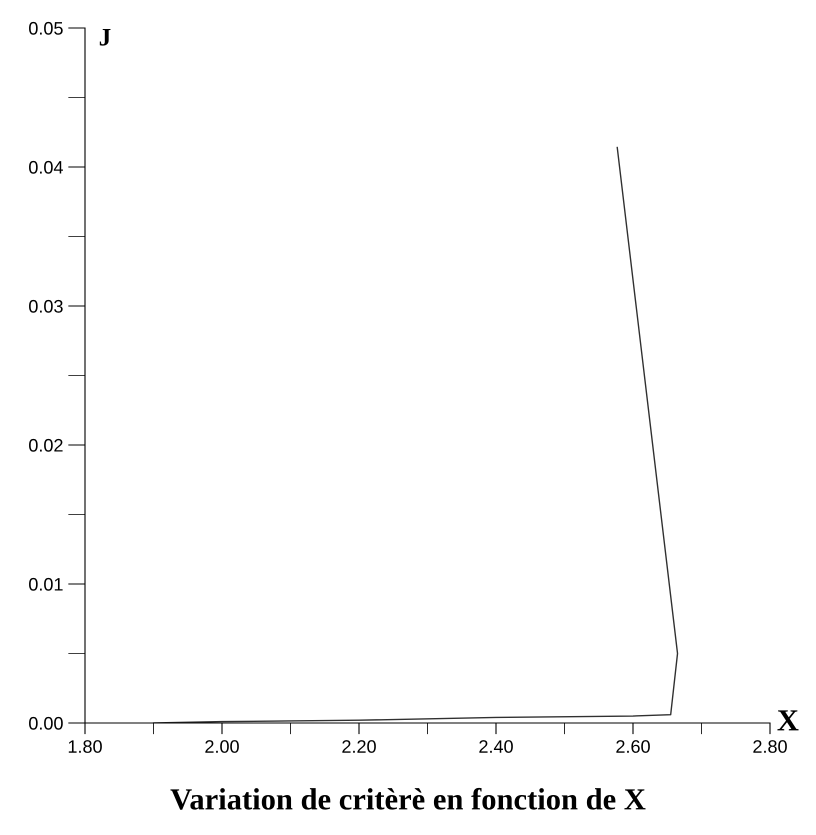 The image size is (816, 835). Describe the element at coordinates (46, 306) in the screenshot. I see `y-tick-label: 0.03` at that location.